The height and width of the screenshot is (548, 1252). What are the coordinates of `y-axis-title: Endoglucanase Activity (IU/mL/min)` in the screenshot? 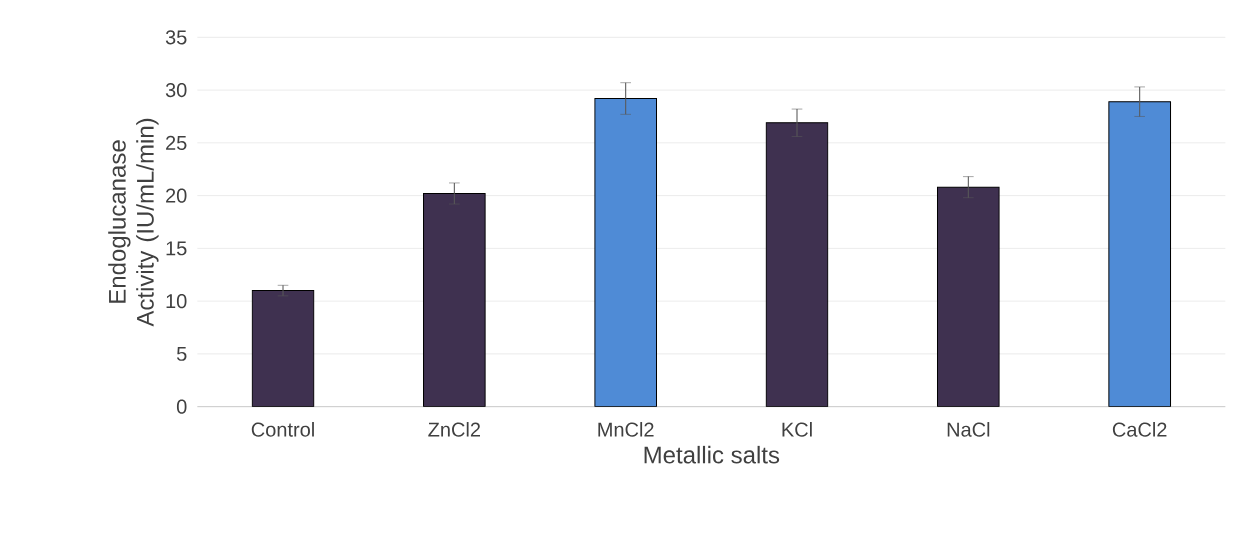 It's located at (133, 222).